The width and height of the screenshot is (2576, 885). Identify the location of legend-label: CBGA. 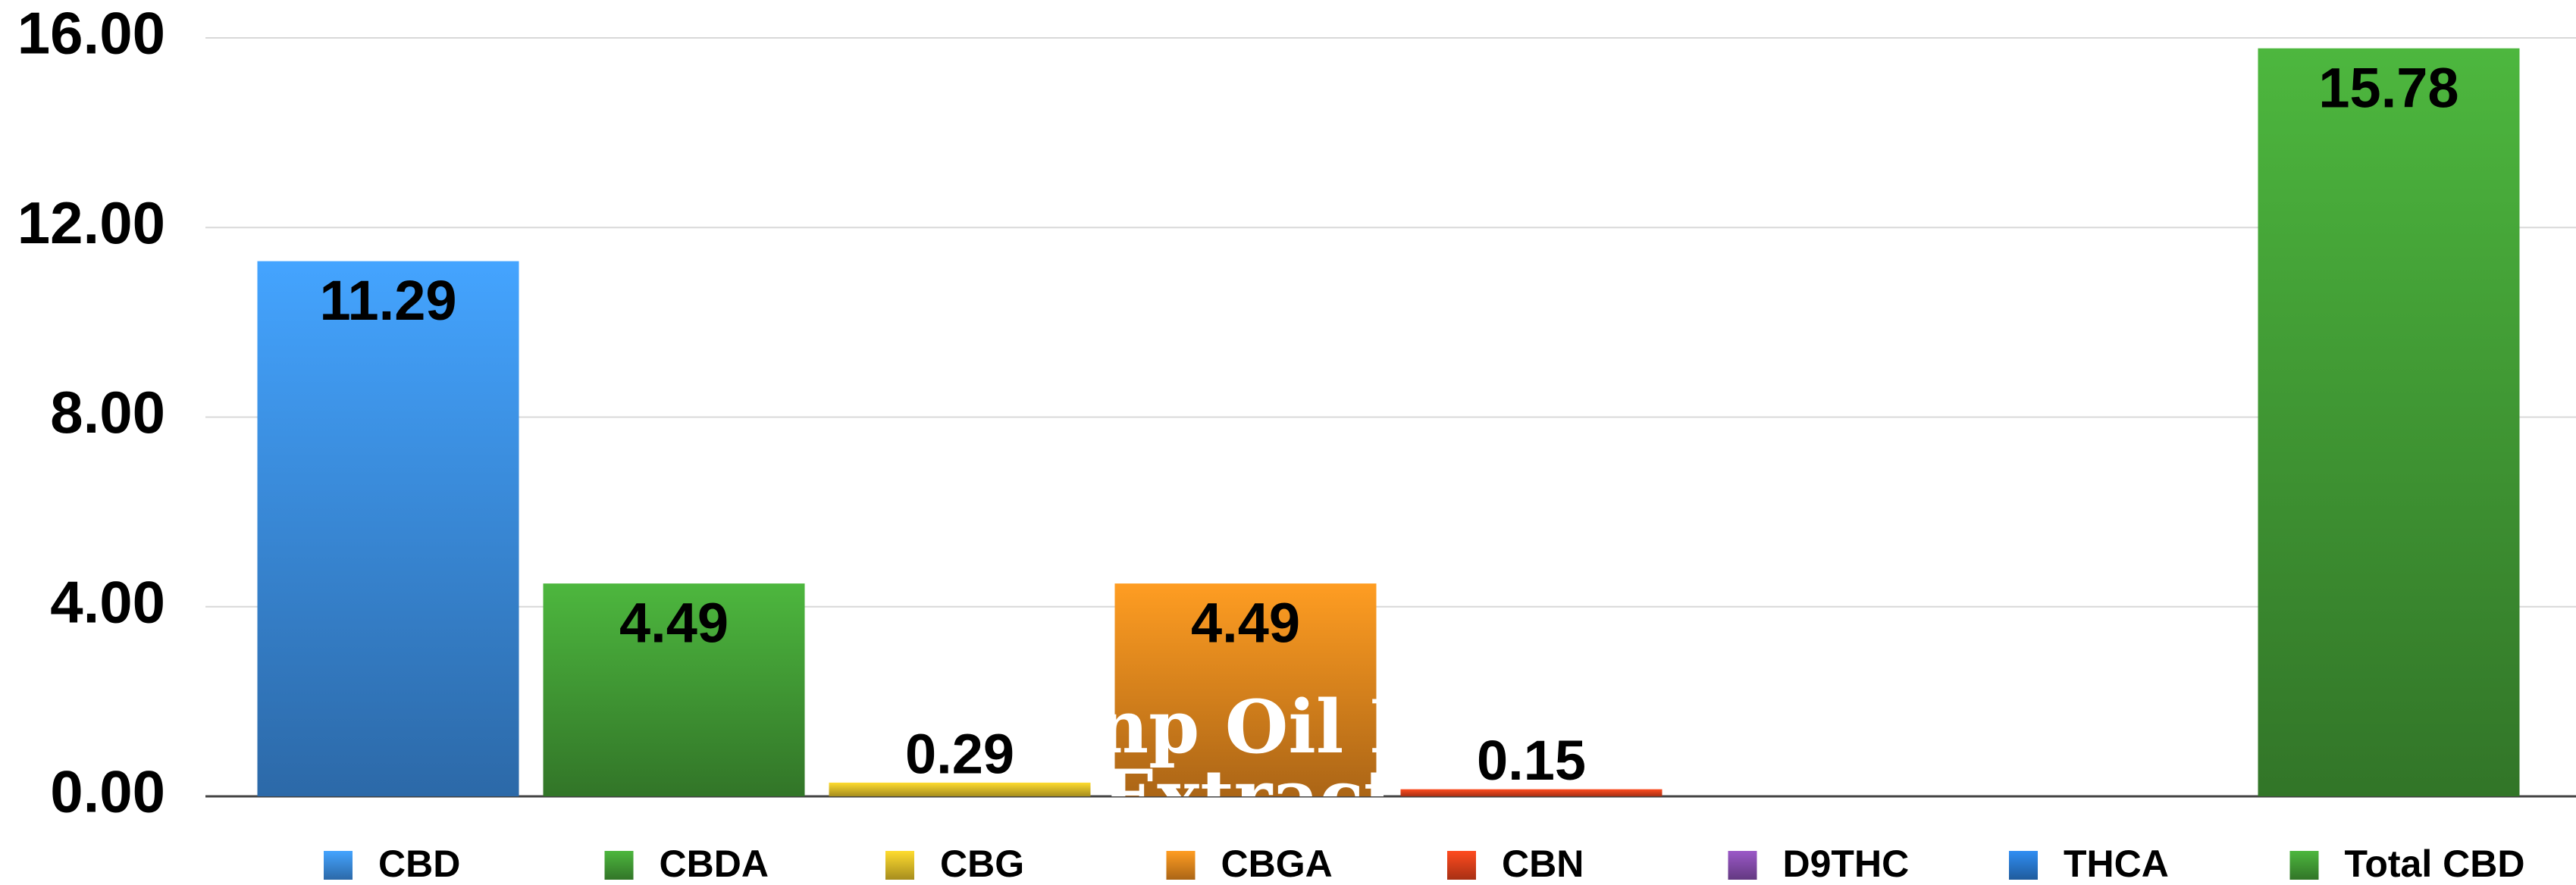
(1277, 864).